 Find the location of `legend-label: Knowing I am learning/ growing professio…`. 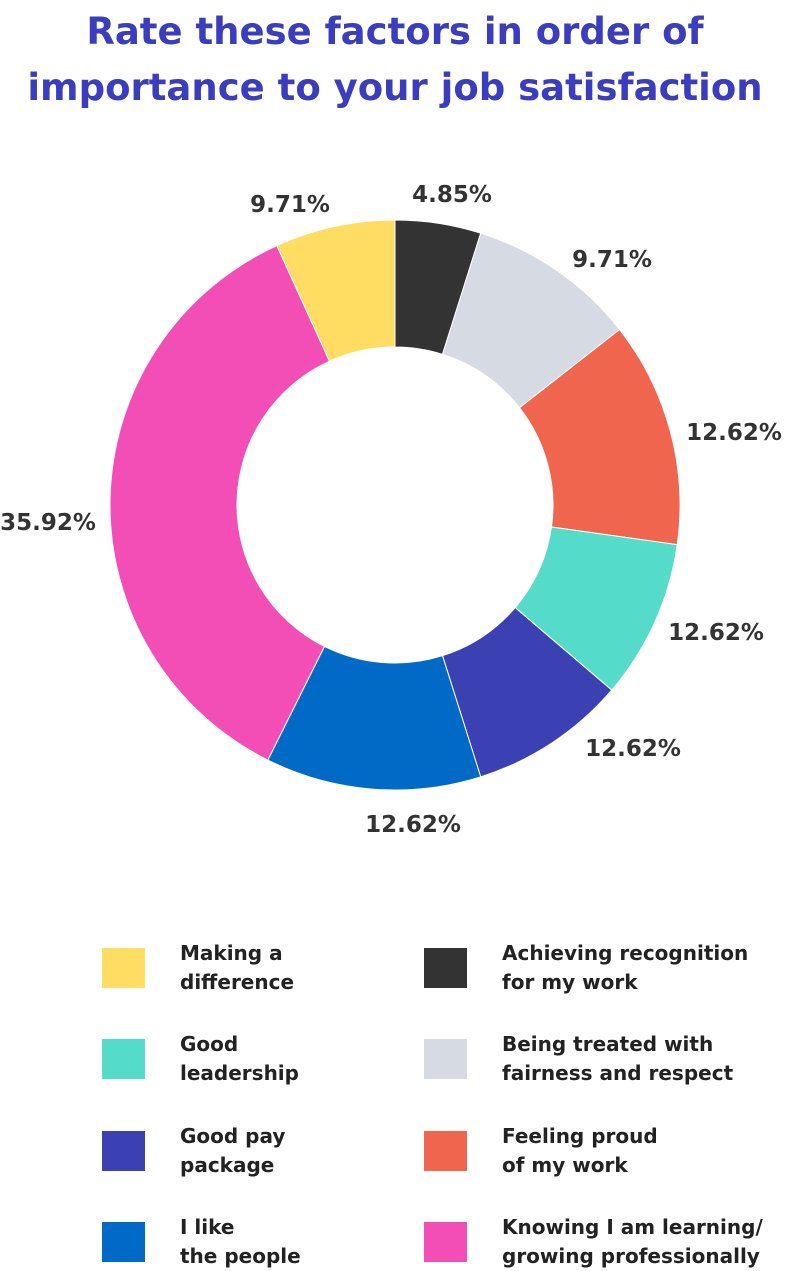

legend-label: Knowing I am learning/ growing professio… is located at coordinates (632, 1241).